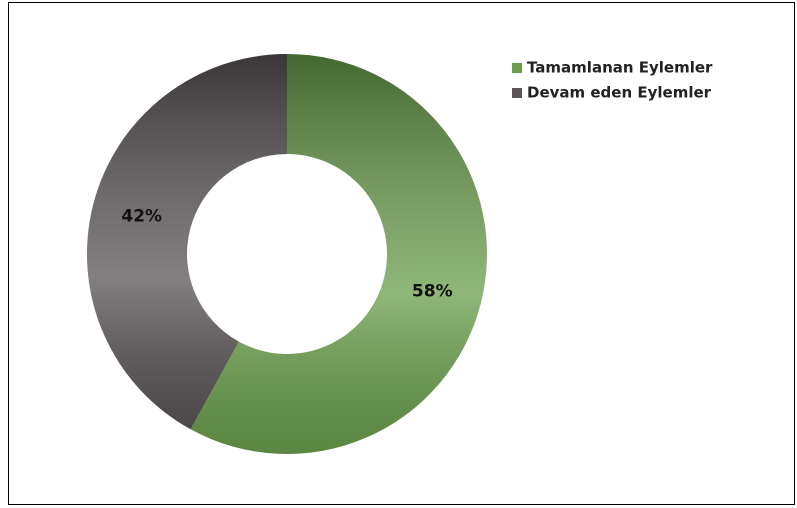  I want to click on legend-label: Devam eden Eylemler, so click(619, 93).